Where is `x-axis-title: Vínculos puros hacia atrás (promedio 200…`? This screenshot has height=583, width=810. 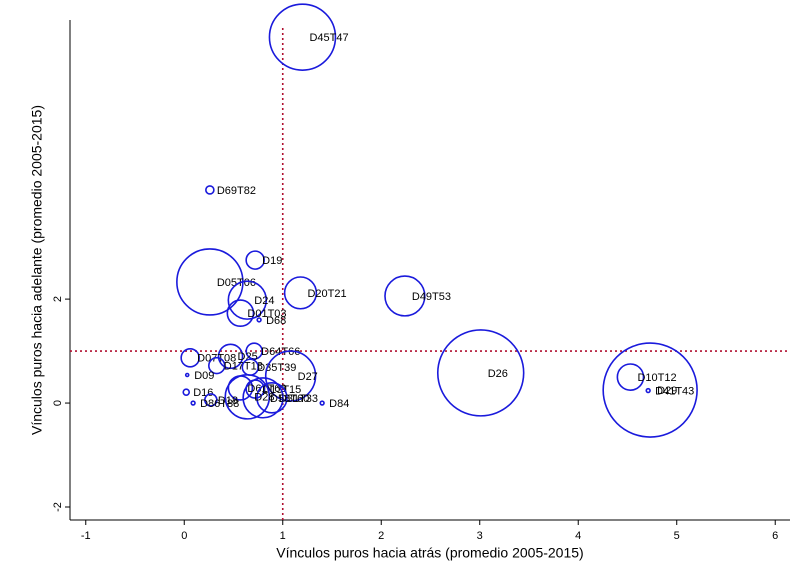
x-axis-title: Vínculos puros hacia atrás (promedio 200… is located at coordinates (429, 553).